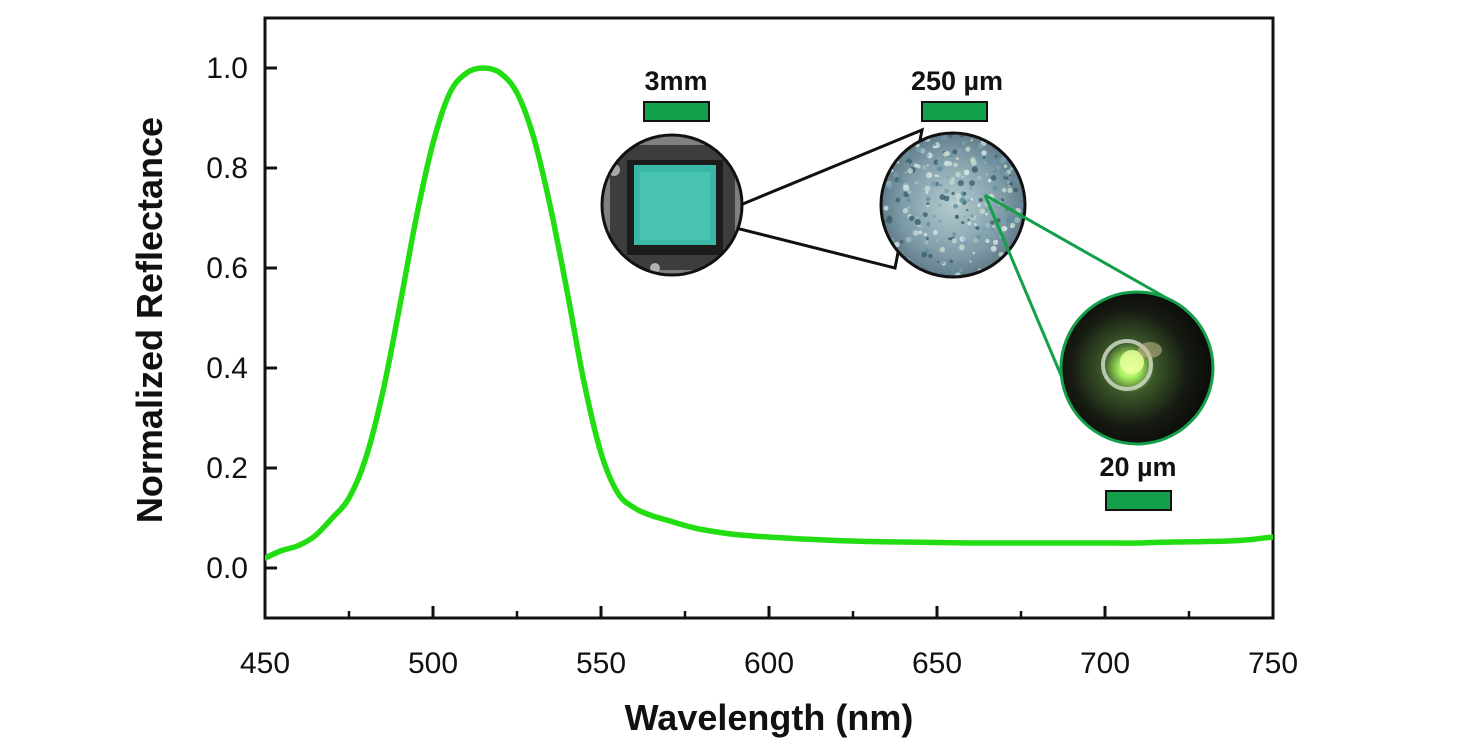 Image resolution: width=1480 pixels, height=756 pixels. What do you see at coordinates (769, 663) in the screenshot?
I see `x-tick-label: 600` at bounding box center [769, 663].